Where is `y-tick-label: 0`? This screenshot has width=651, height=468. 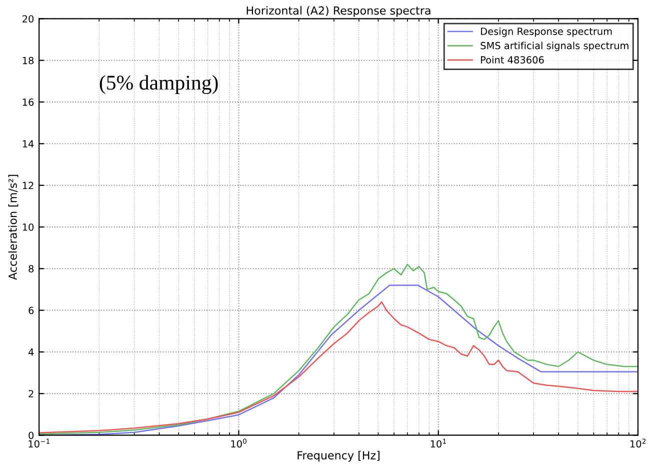
y-tick-label: 0 is located at coordinates (31, 436).